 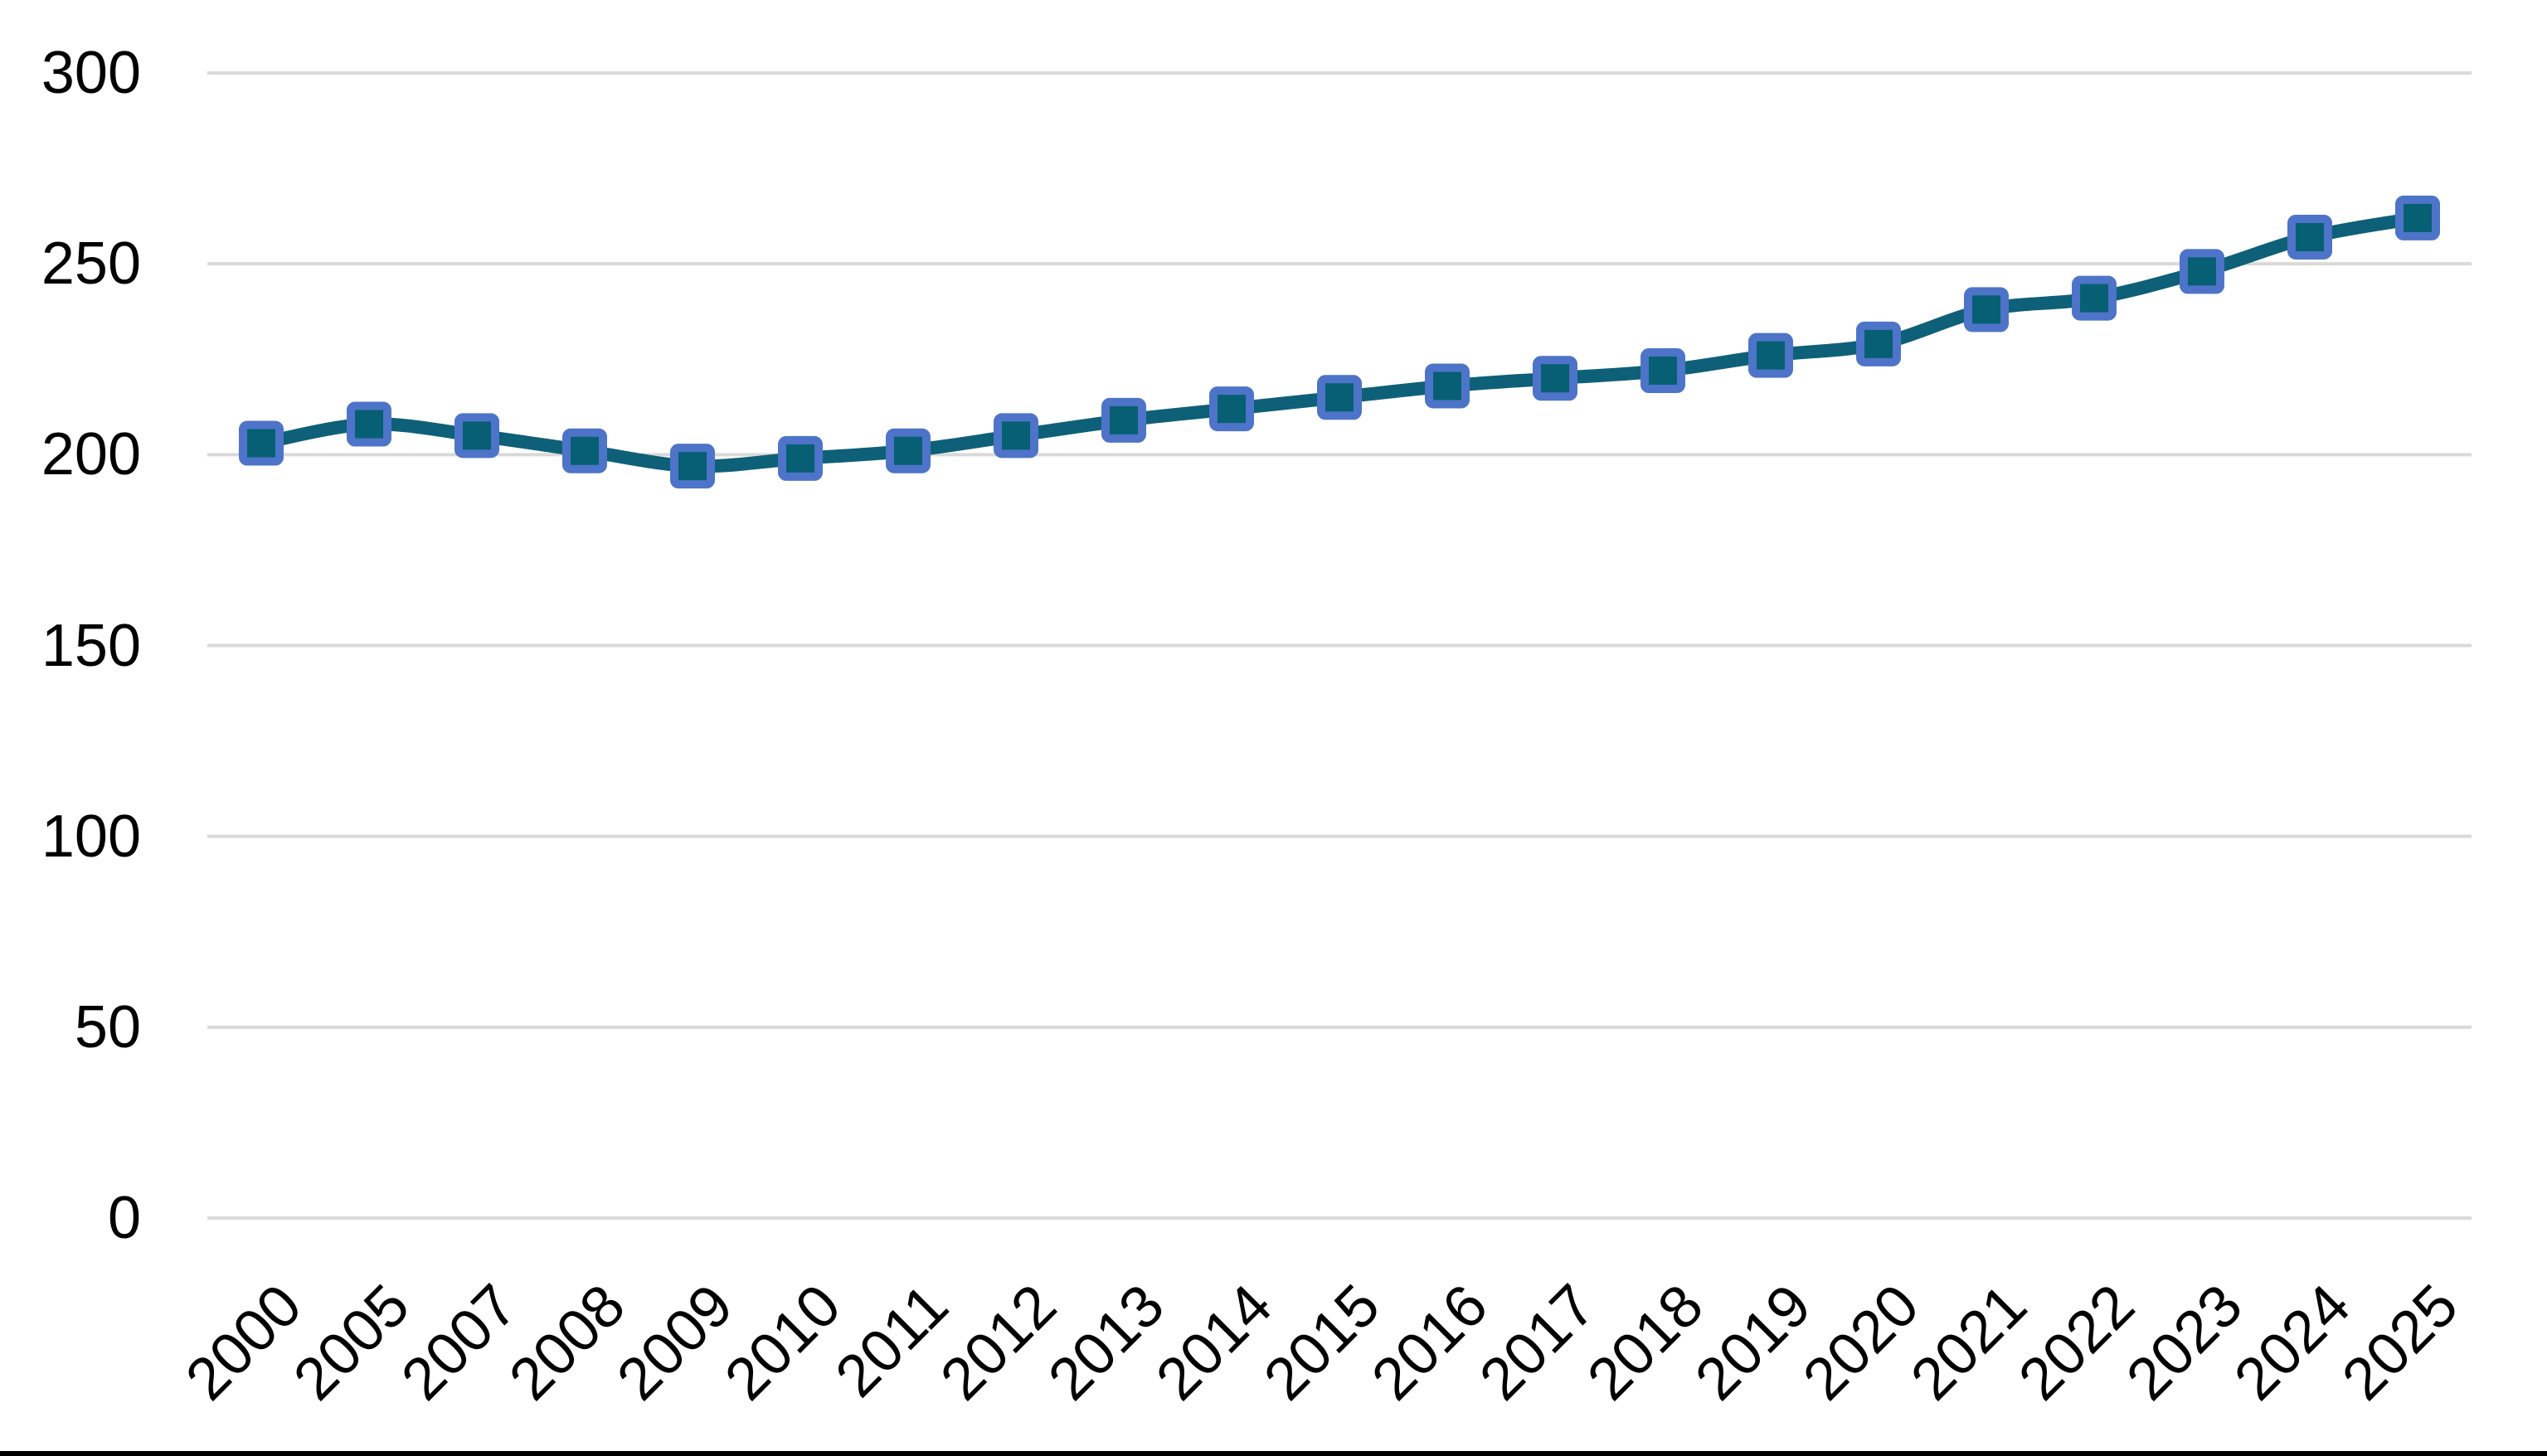 I want to click on data-point-2013, so click(x=1123, y=420).